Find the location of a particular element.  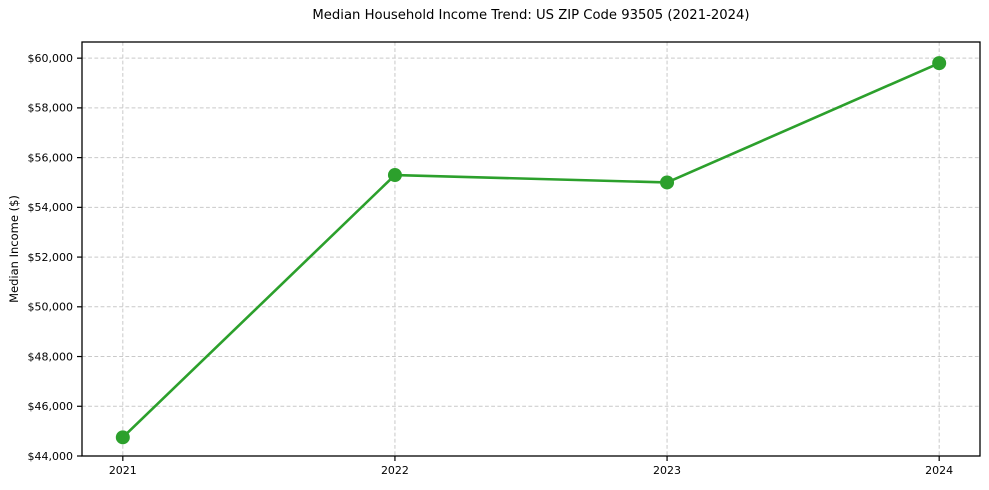

y-tick-label: $52,000 is located at coordinates (51, 257).